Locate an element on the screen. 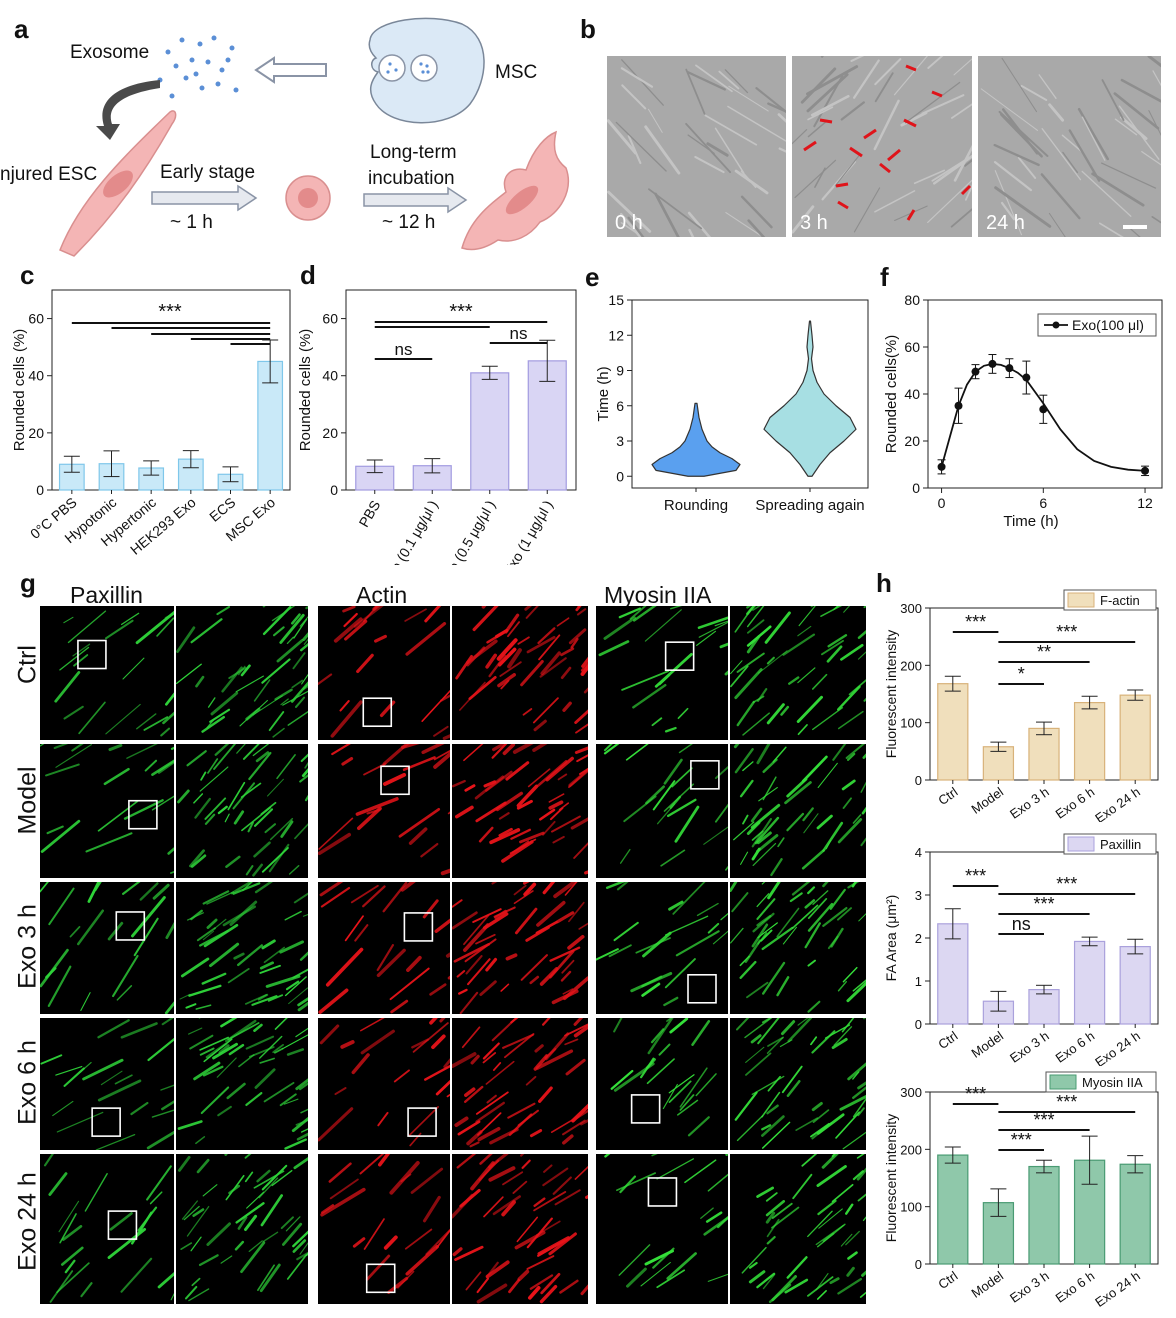 This screenshot has height=1318, width=1176. significance-label: *** is located at coordinates (1043, 1120).